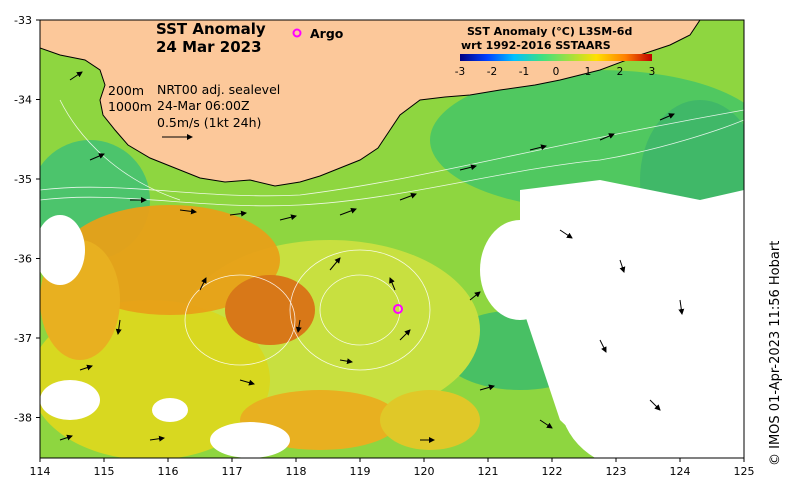 Image resolution: width=791 pixels, height=492 pixels. What do you see at coordinates (588, 72) in the screenshot?
I see `colorbar-tick-label: 1` at bounding box center [588, 72].